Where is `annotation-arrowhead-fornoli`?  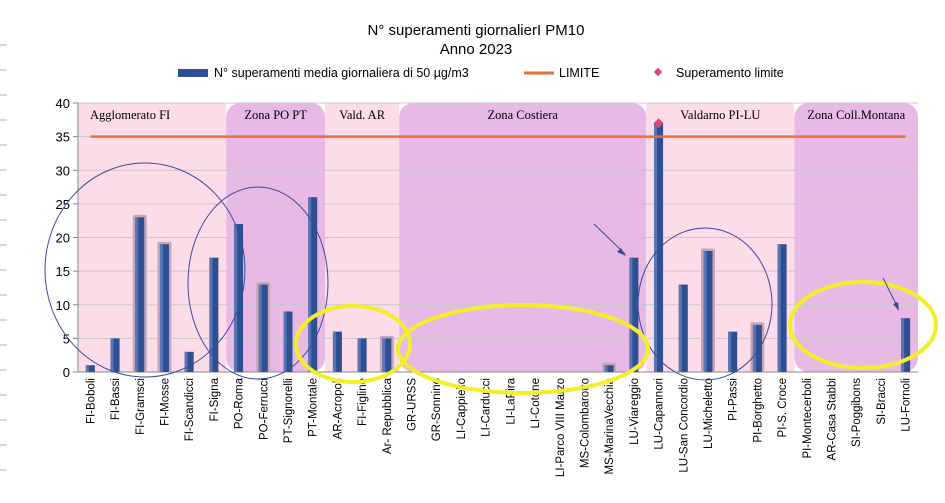
annotation-arrowhead-fornoli is located at coordinates (896, 306).